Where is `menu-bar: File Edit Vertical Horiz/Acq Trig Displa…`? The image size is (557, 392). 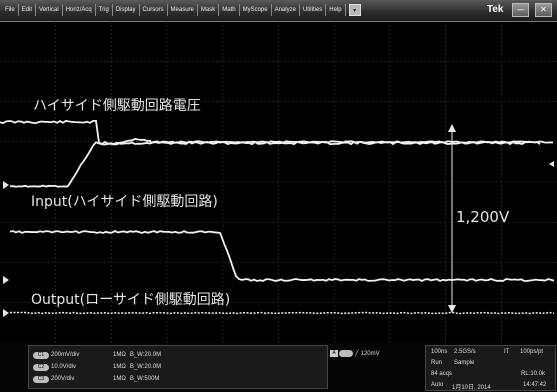
menu-bar: File Edit Vertical Horiz/Acq Trig Displa… is located at coordinates (278, 11).